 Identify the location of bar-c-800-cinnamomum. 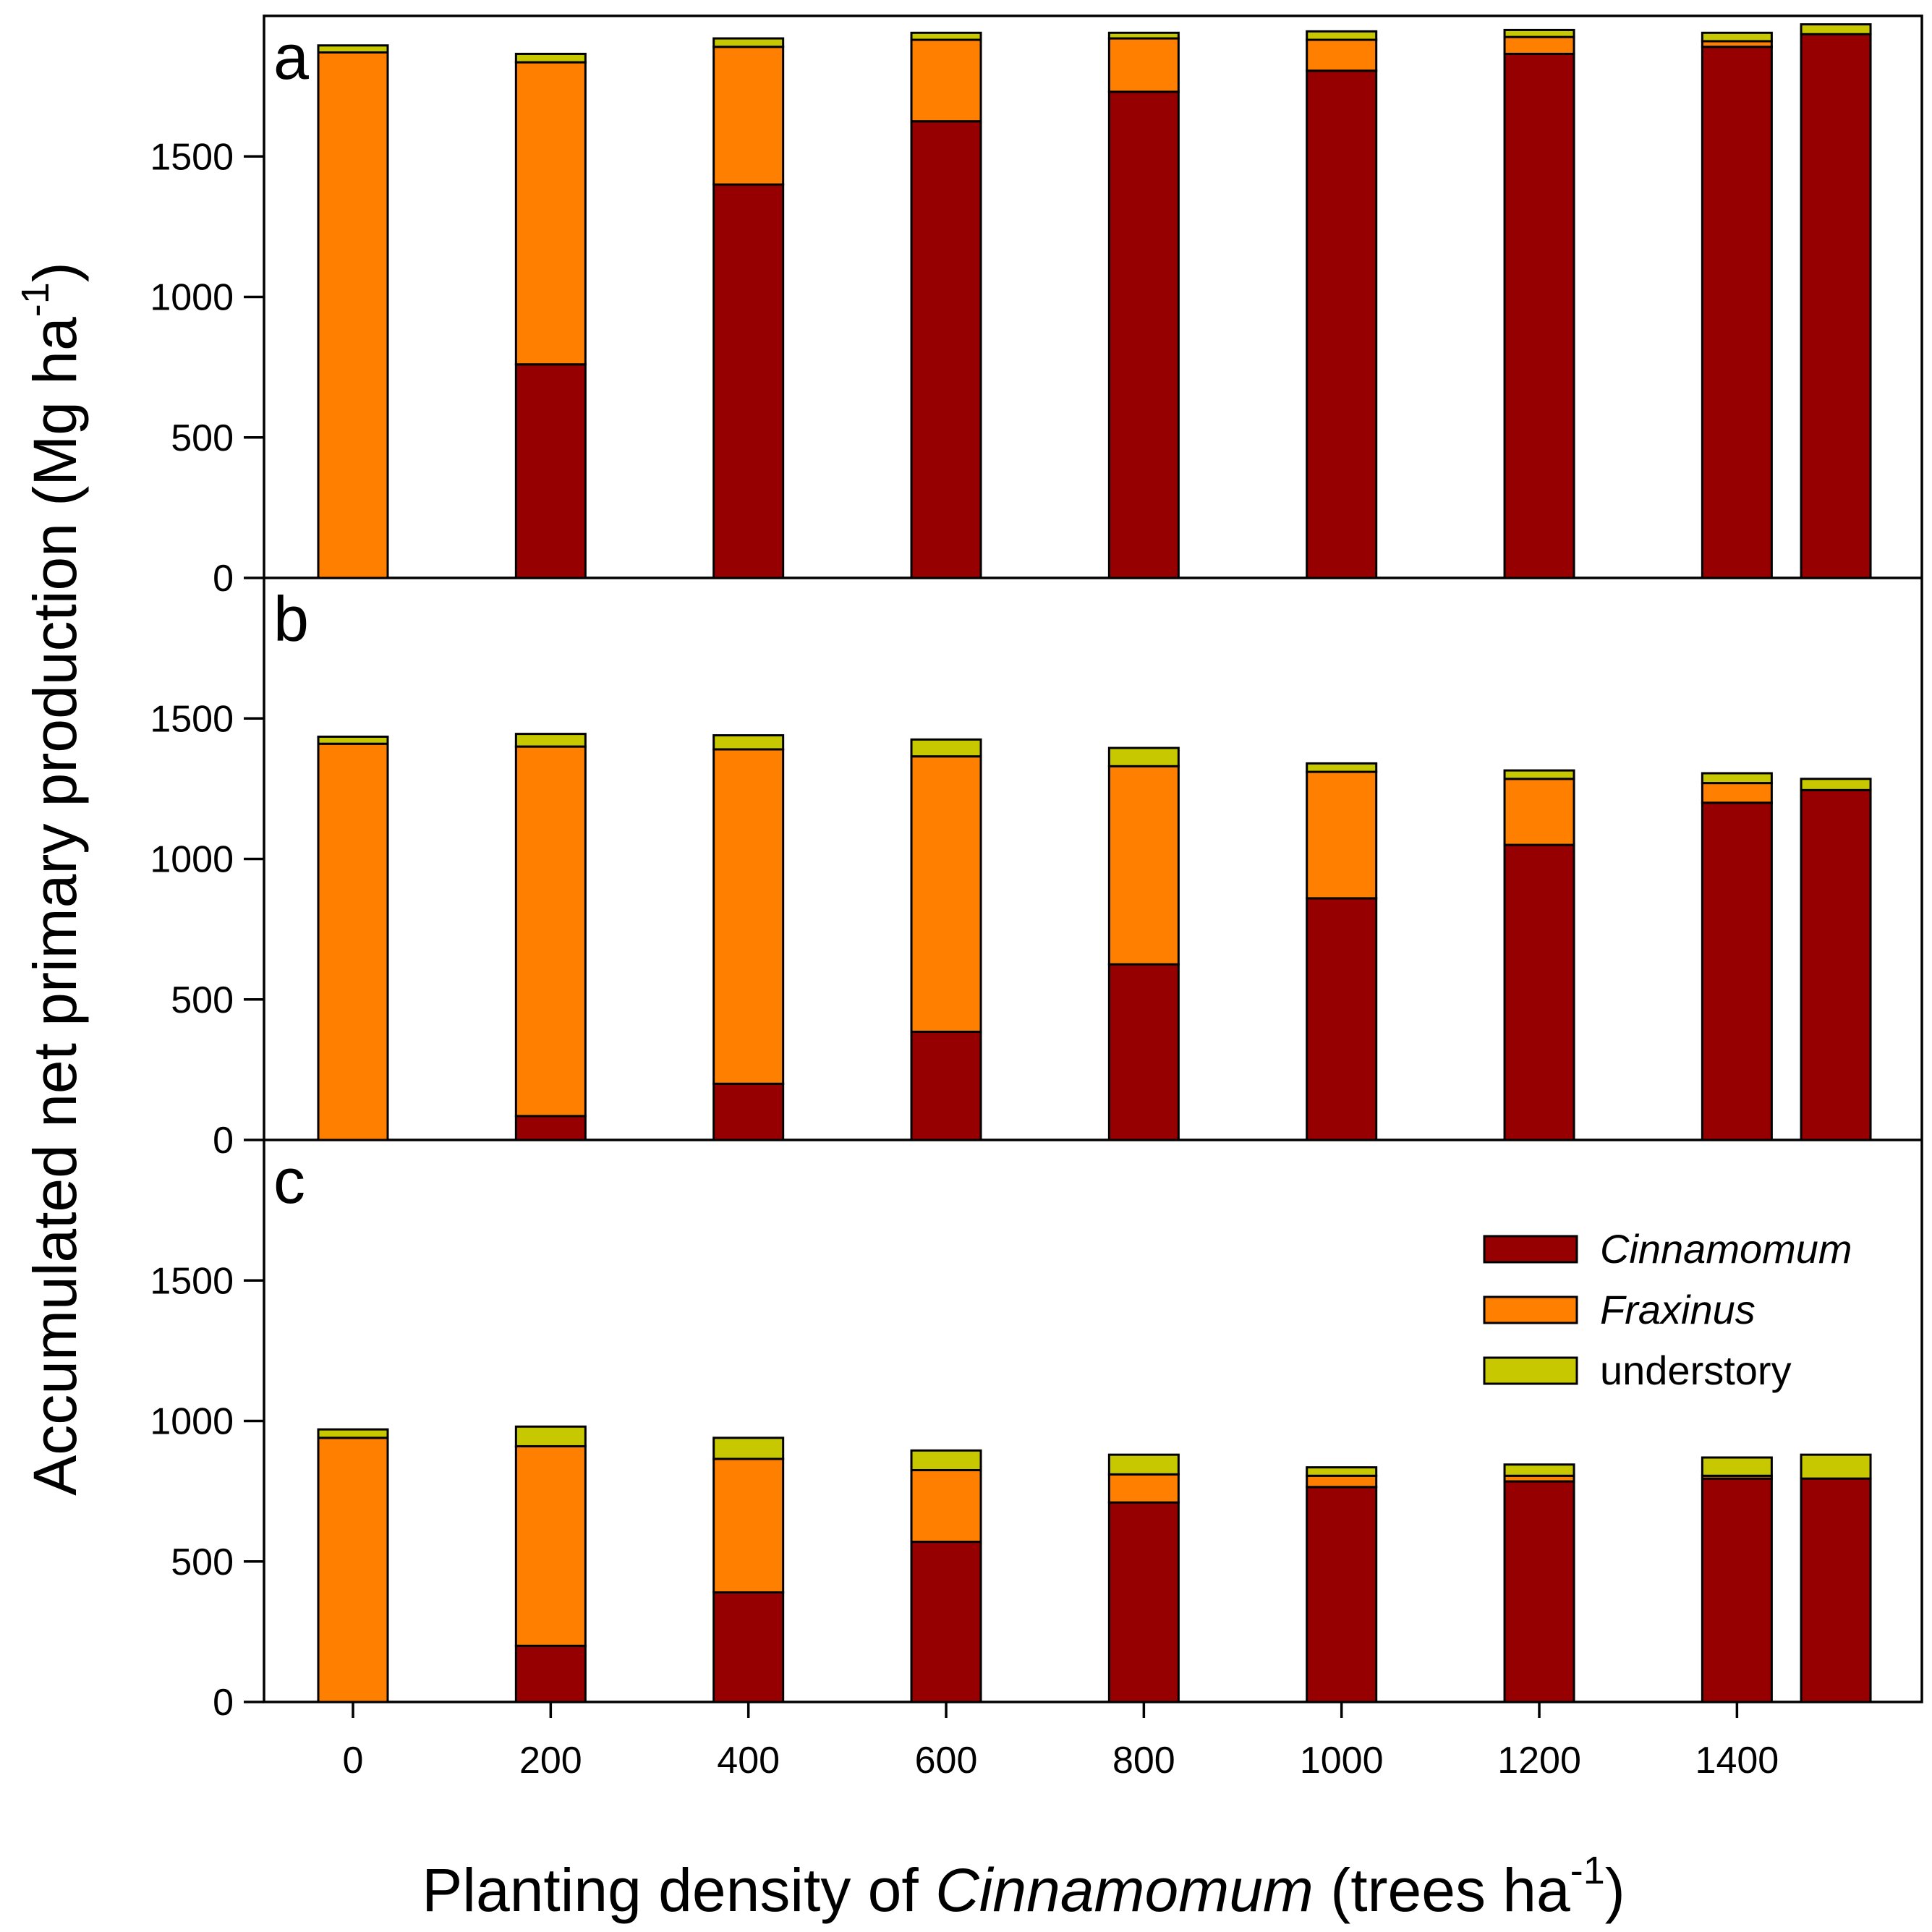
(1143, 1602).